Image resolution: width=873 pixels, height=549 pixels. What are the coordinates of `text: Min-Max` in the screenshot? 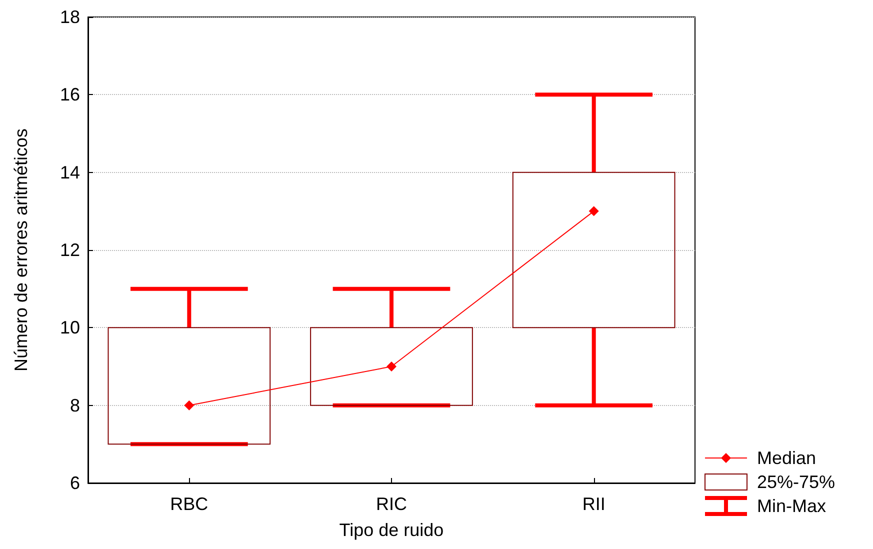 It's located at (791, 506).